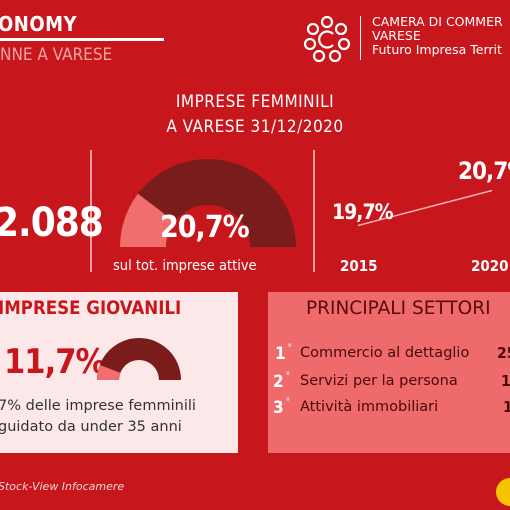 This screenshot has width=510, height=510. Describe the element at coordinates (503, 353) in the screenshot. I see `sector-value-1: 25` at that location.